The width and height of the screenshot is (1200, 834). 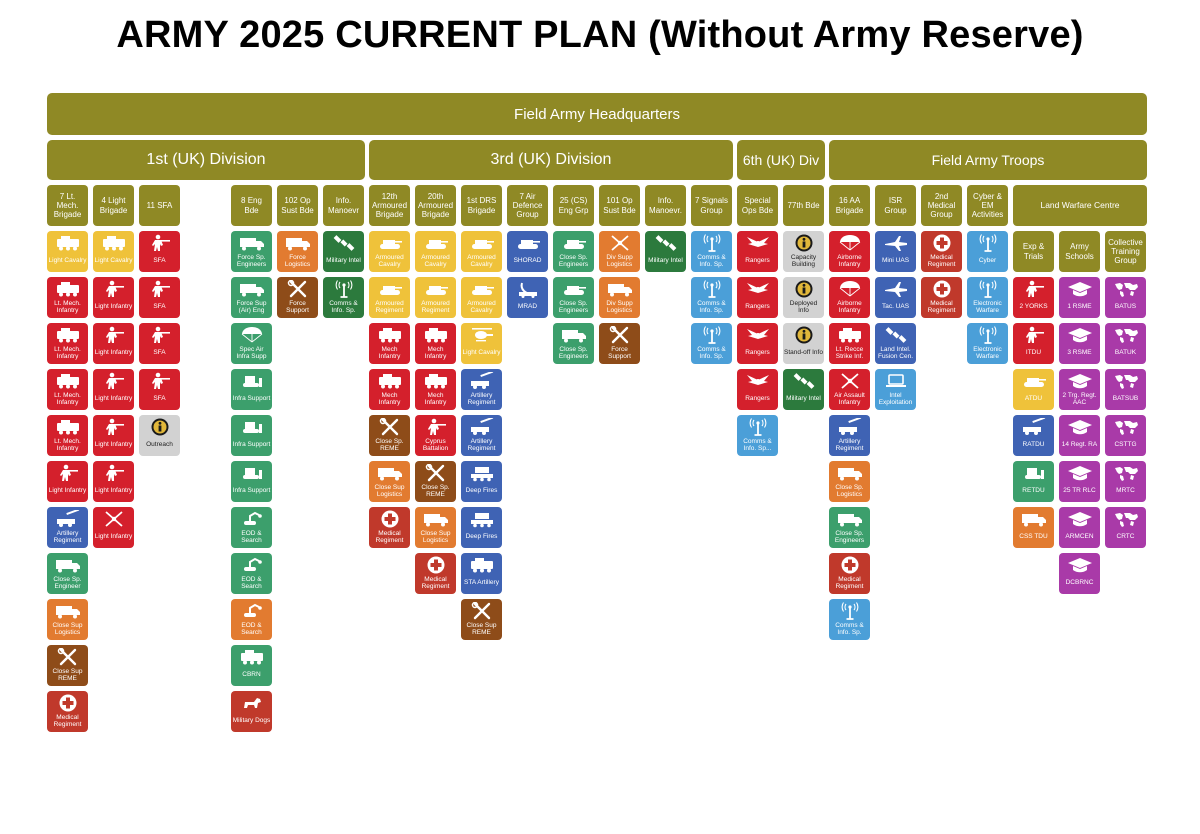 I want to click on crossed-swords-icon, so click(x=849, y=381).